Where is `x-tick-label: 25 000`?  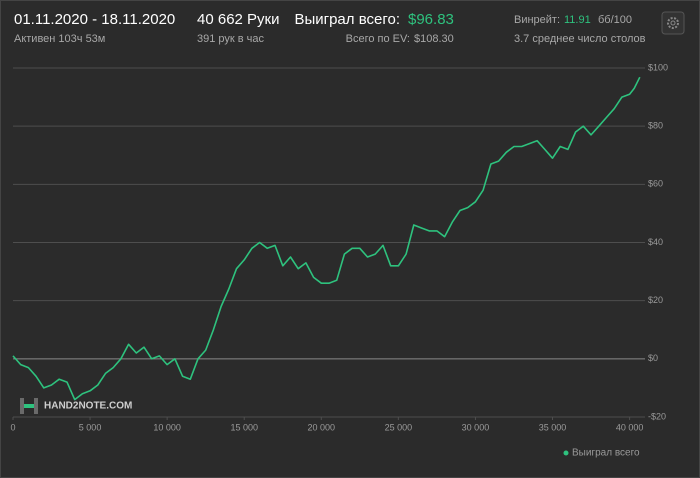
x-tick-label: 25 000 is located at coordinates (399, 427).